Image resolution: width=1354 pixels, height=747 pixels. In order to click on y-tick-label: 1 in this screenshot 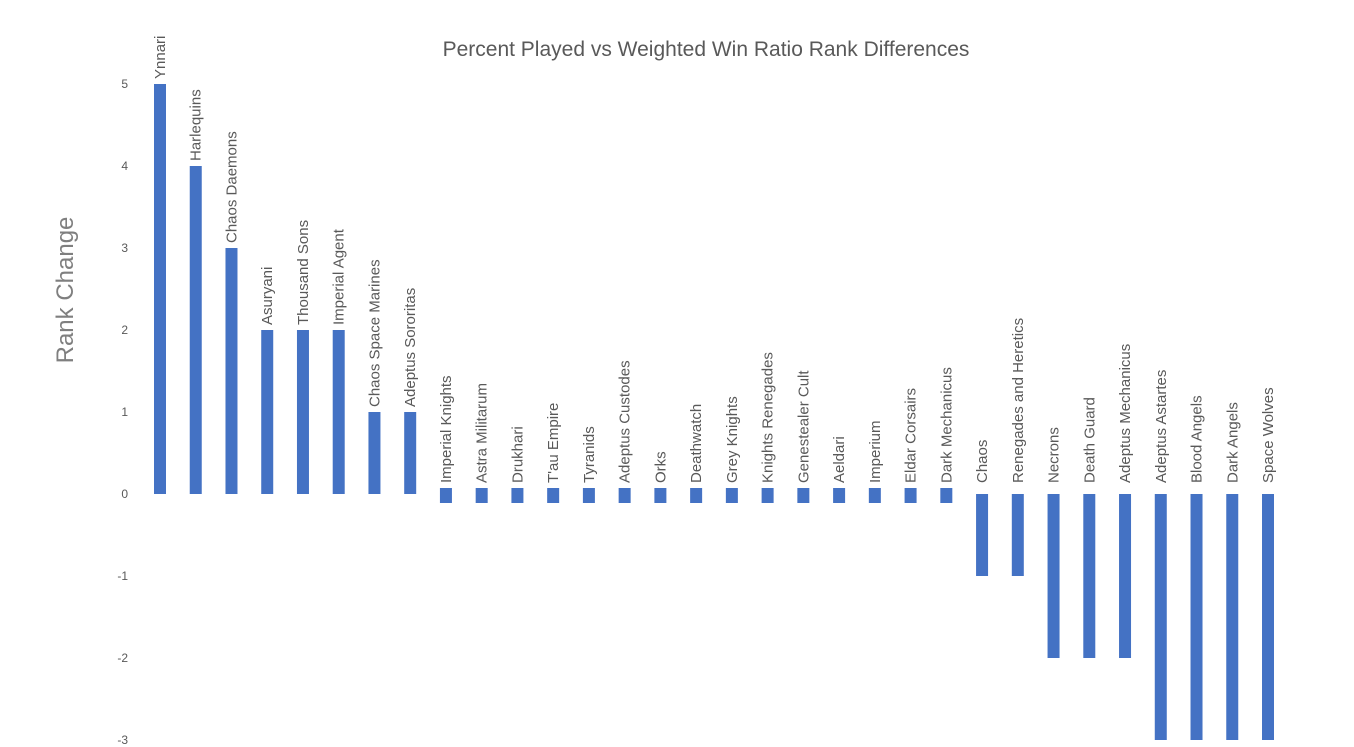, I will do `click(124, 412)`.